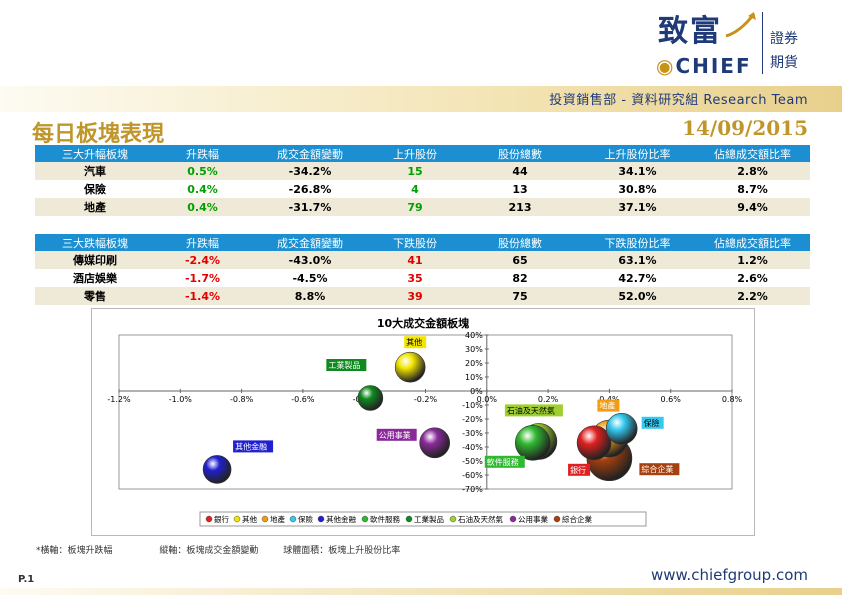 The image size is (842, 595). I want to click on x-tick-label: 0.4%, so click(609, 399).